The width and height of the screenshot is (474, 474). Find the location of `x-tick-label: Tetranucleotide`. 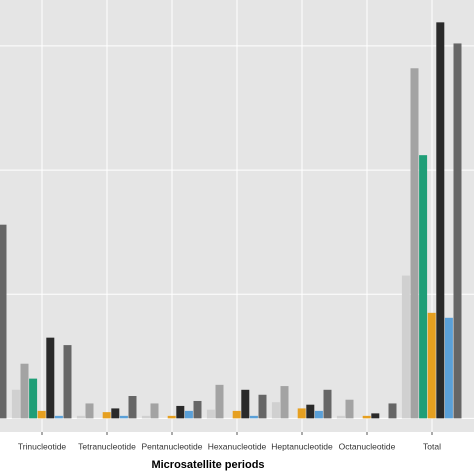

x-tick-label: Tetranucleotide is located at coordinates (107, 446).